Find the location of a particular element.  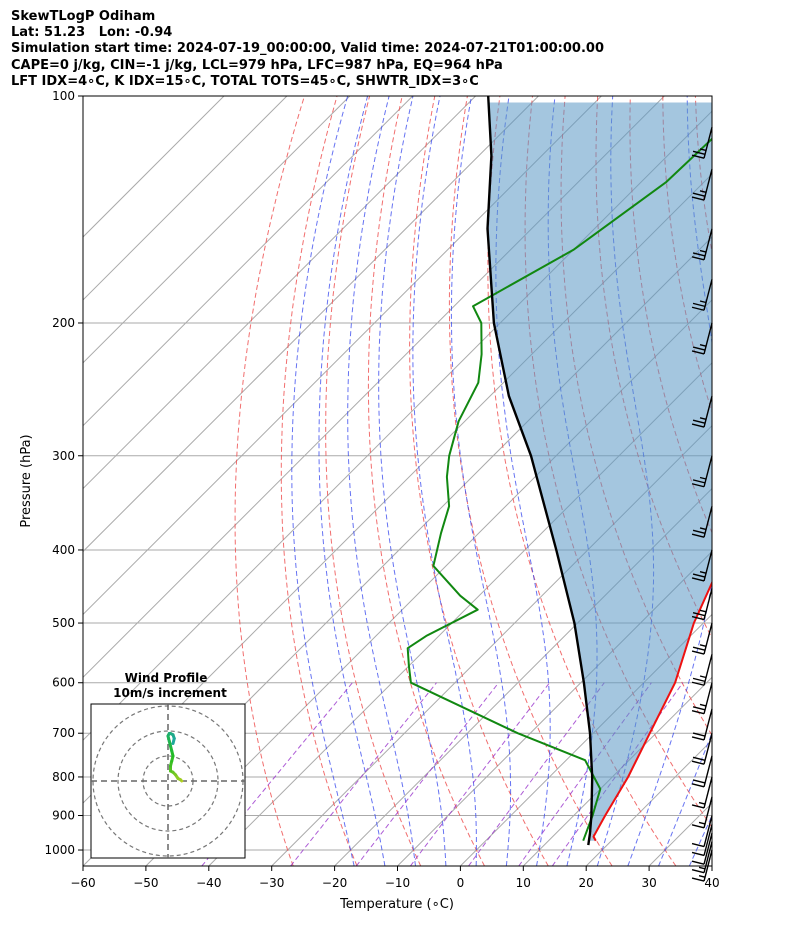

hodograph-subtitle: 10m/s increment is located at coordinates (170, 693).